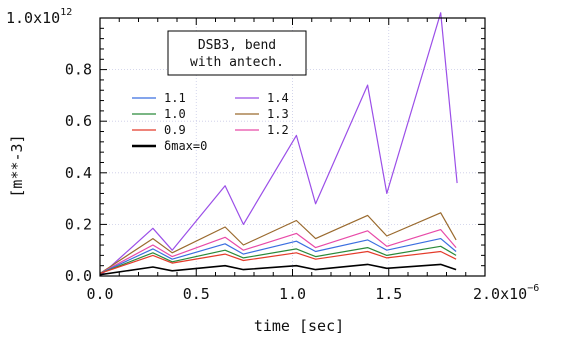 Image resolution: width=561 pixels, height=340 pixels. What do you see at coordinates (185, 146) in the screenshot?
I see `legend-label: δmax=0` at bounding box center [185, 146].